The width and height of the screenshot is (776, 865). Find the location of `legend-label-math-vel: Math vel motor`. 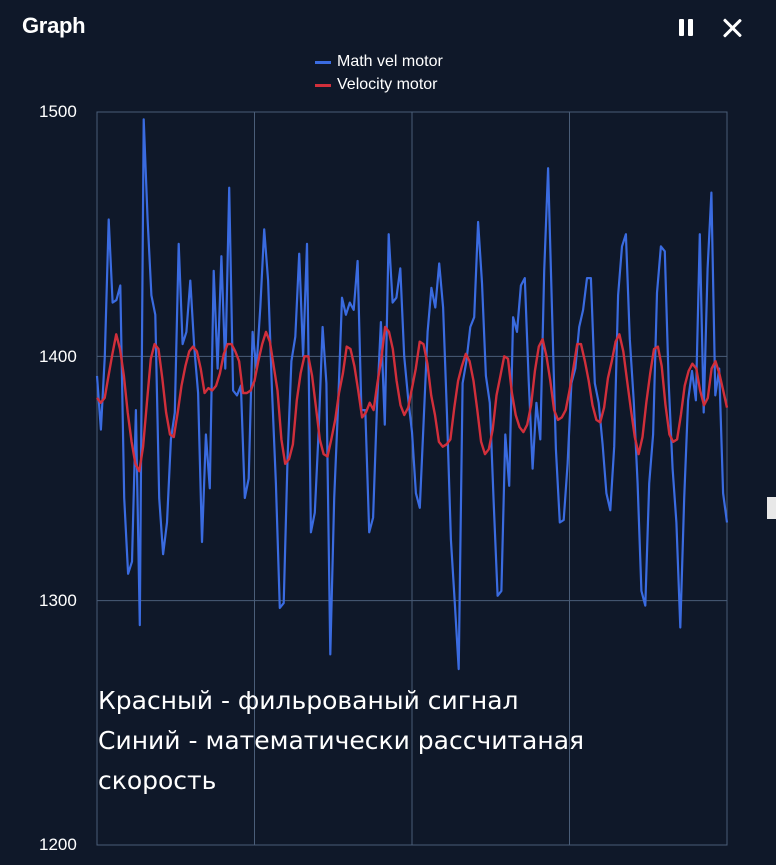

legend-label-math-vel: Math vel motor is located at coordinates (390, 61).